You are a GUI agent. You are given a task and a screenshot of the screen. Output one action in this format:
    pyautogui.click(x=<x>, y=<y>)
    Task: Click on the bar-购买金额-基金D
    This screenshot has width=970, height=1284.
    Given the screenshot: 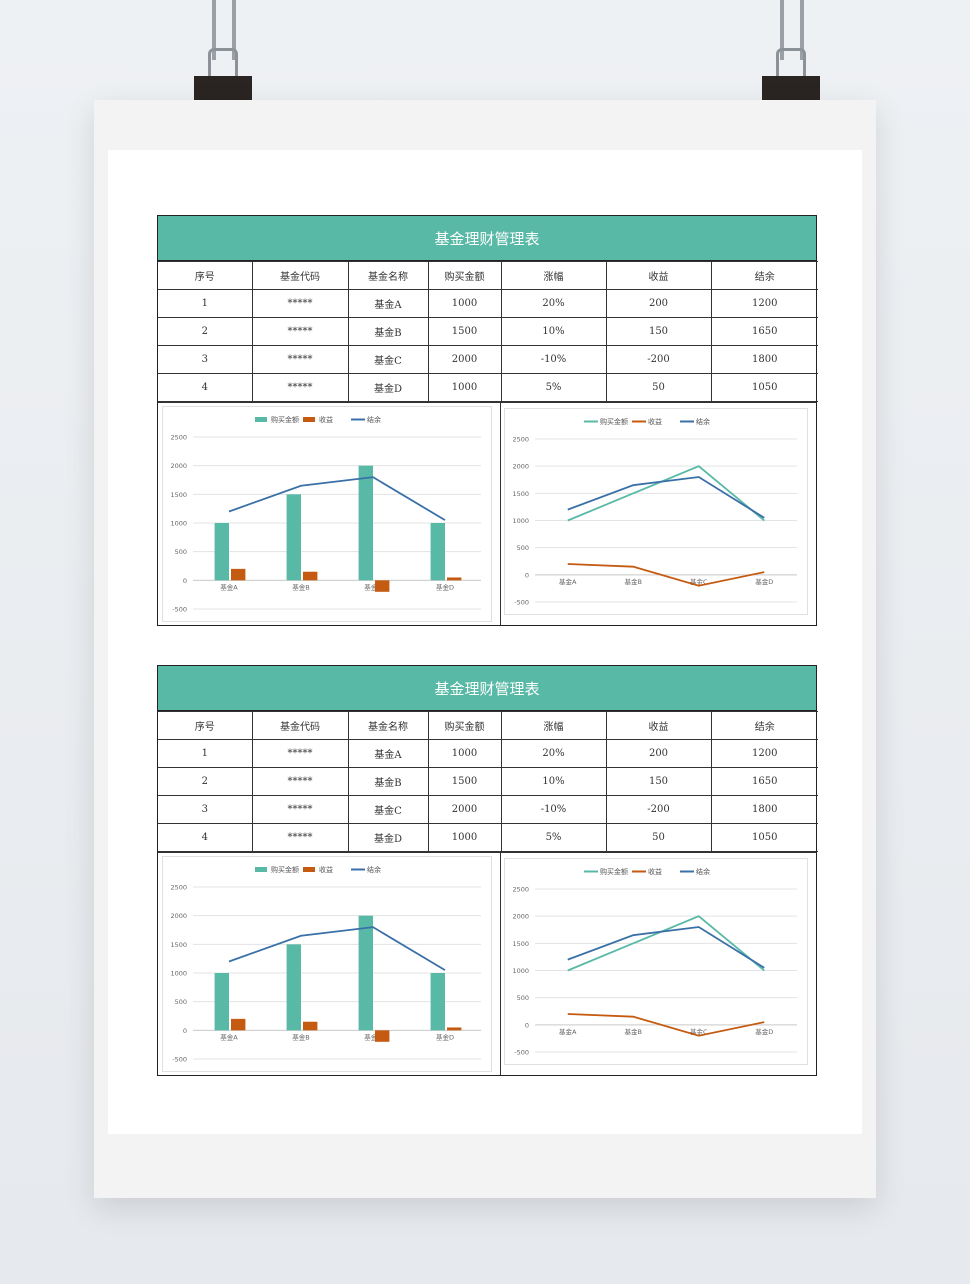 What is the action you would take?
    pyautogui.click(x=437, y=1002)
    